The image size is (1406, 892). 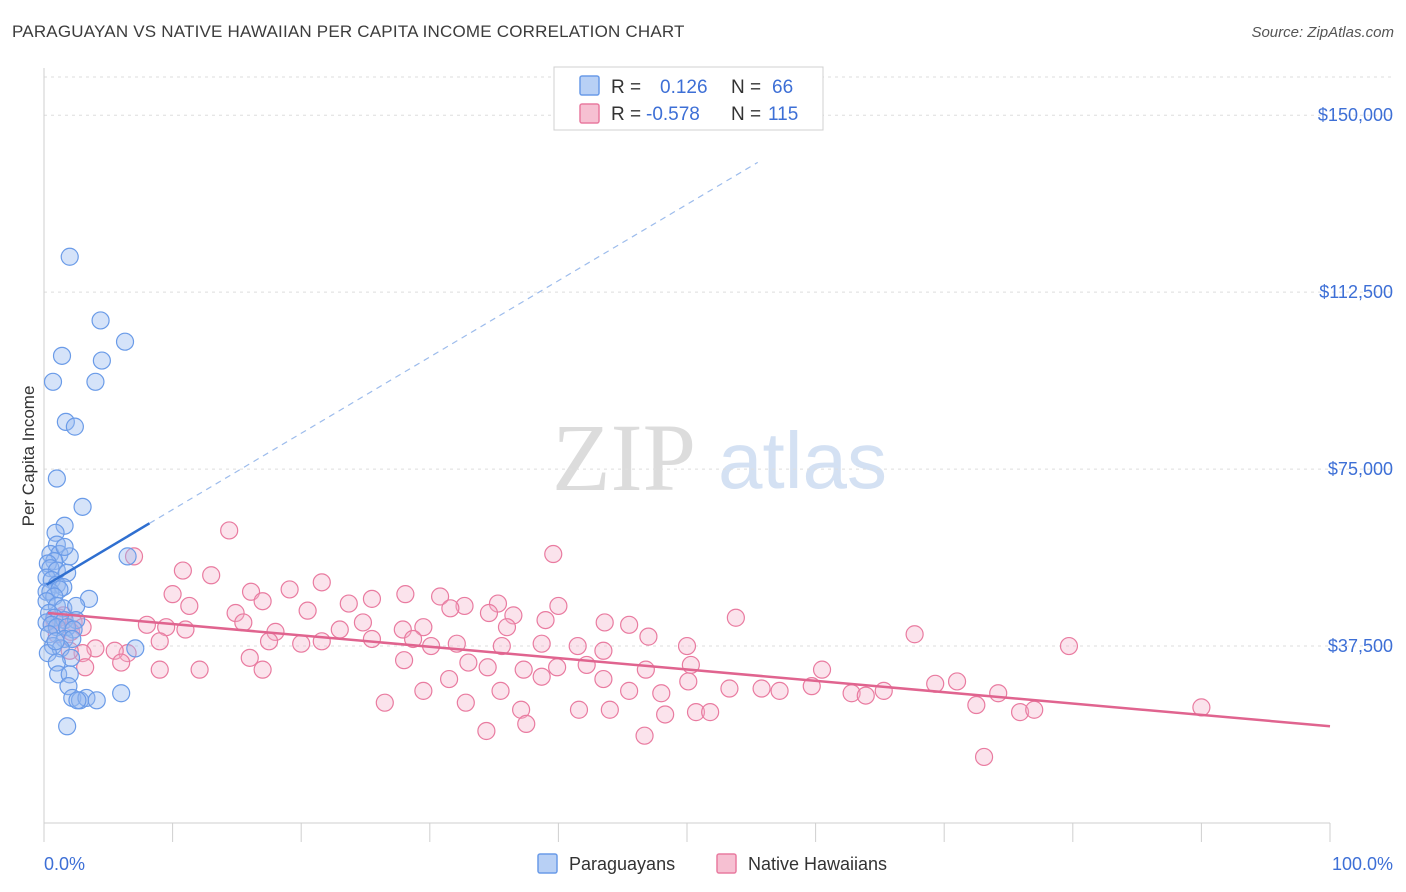 I want to click on bottom-legend: Paraguayans Native Hawaiians, so click(x=712, y=863).